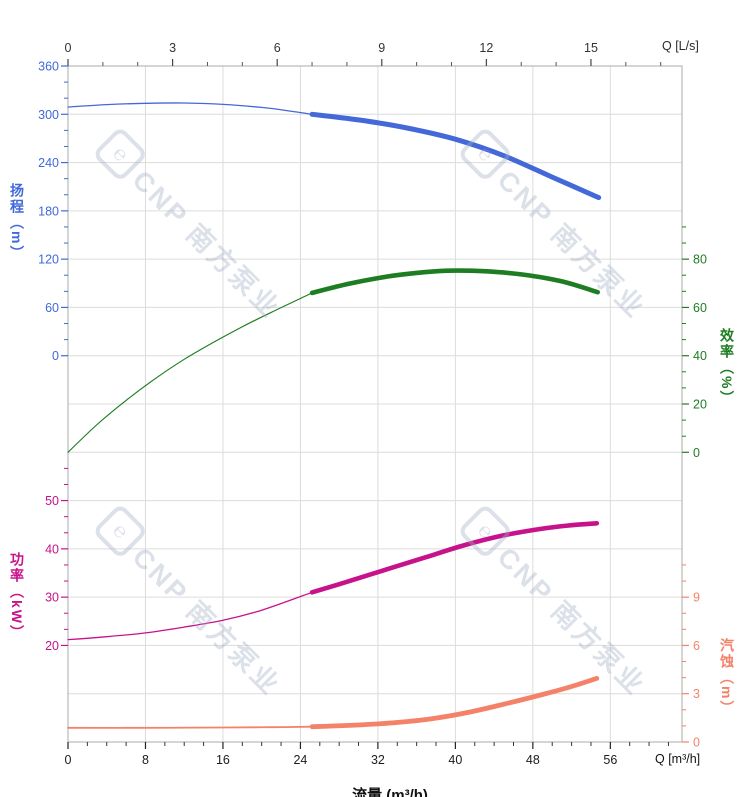 This screenshot has width=752, height=797. I want to click on eff-axis: 80 60 40 20 0, so click(694, 343).